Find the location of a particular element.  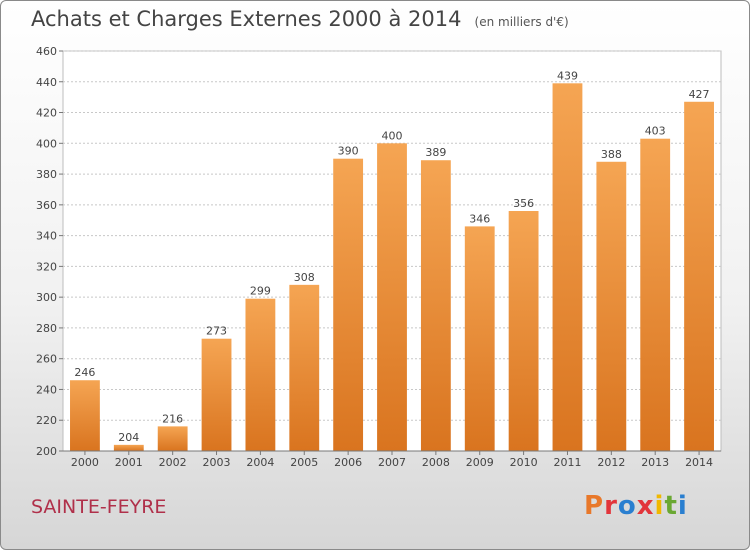

x-tick-label: 2006 is located at coordinates (348, 462).